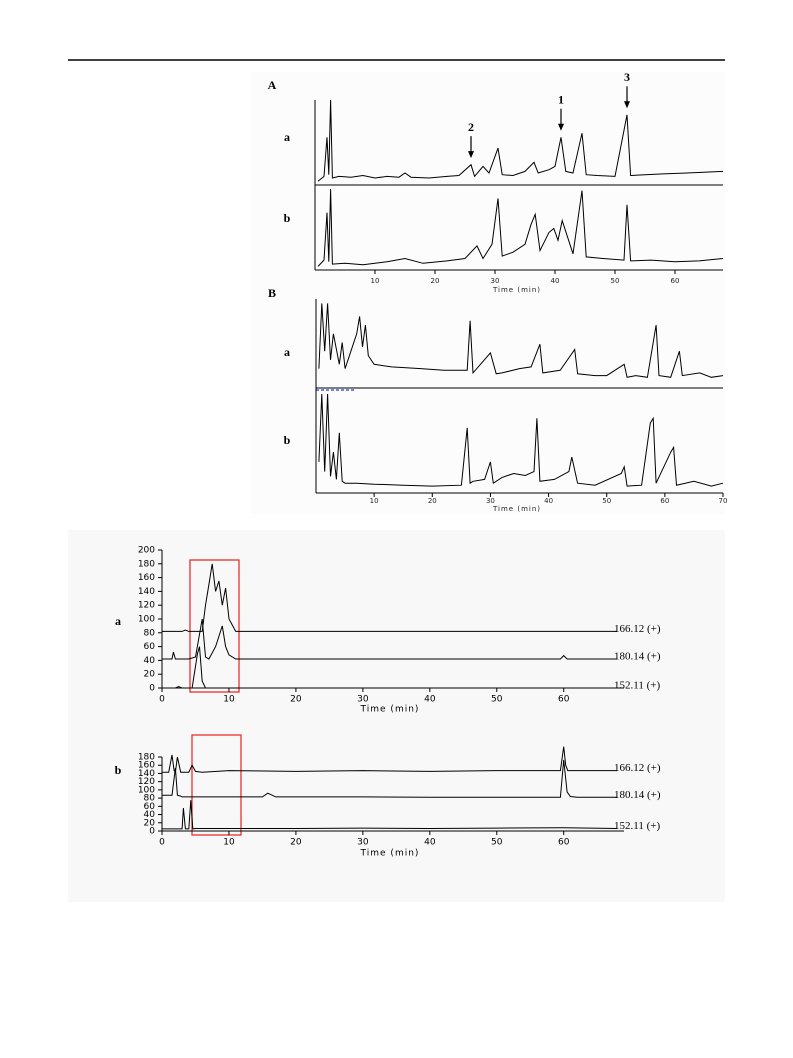 This screenshot has height=1058, width=793. Describe the element at coordinates (561, 99) in the screenshot. I see `annotation-label: 1` at that location.